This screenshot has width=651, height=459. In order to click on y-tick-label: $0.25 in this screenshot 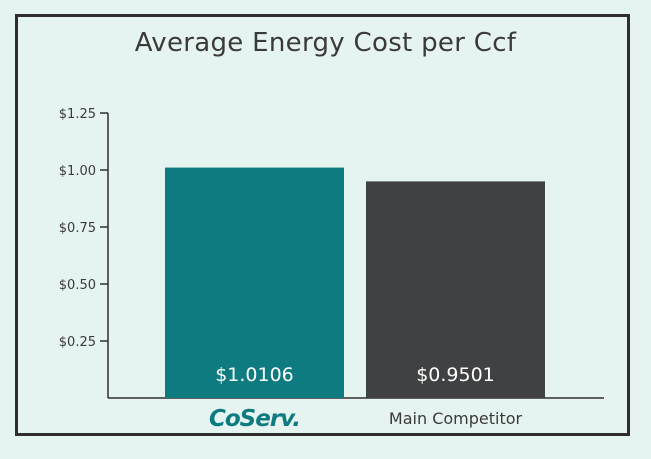, I will do `click(77, 342)`.